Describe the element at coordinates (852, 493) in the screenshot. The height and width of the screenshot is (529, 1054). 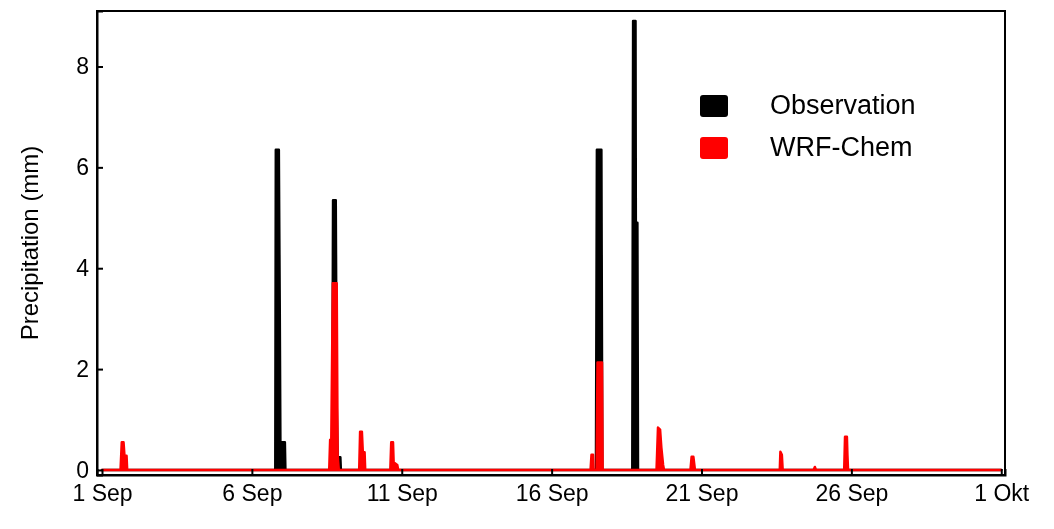
I see `x-tick-label: 26 Sep` at that location.